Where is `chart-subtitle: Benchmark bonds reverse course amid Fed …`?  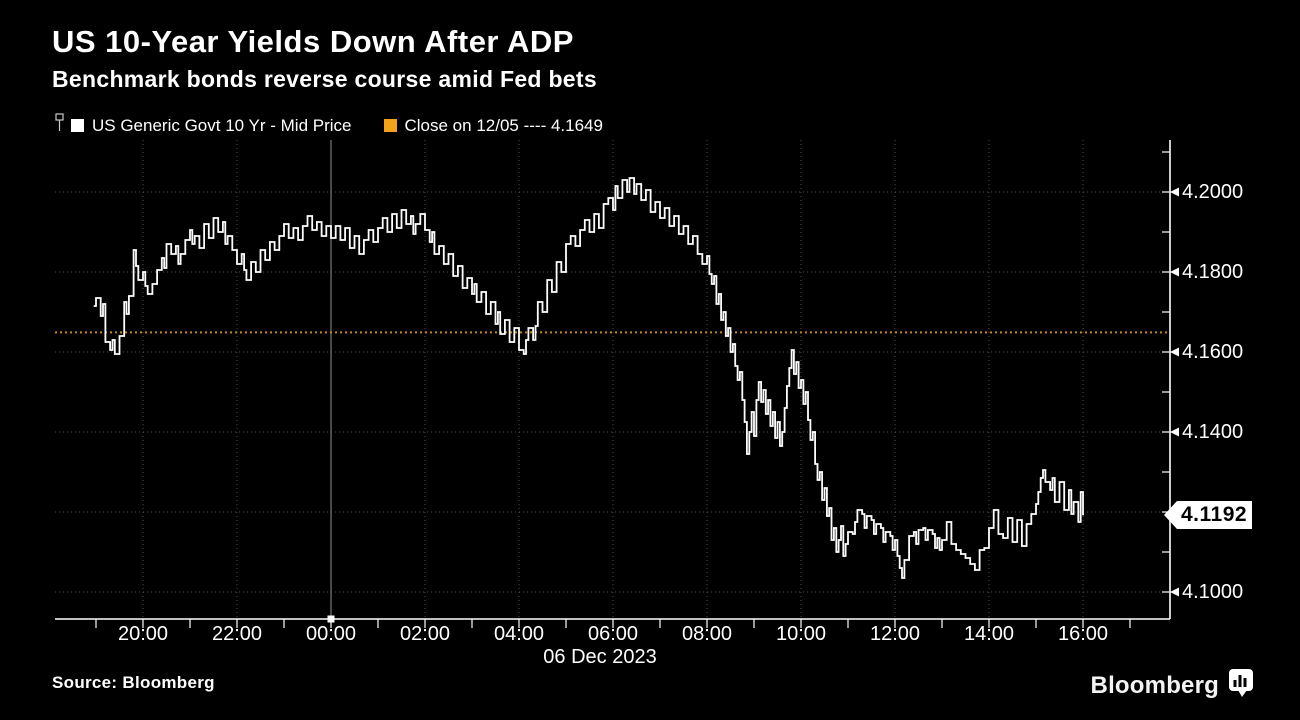
chart-subtitle: Benchmark bonds reverse course amid Fed … is located at coordinates (324, 79).